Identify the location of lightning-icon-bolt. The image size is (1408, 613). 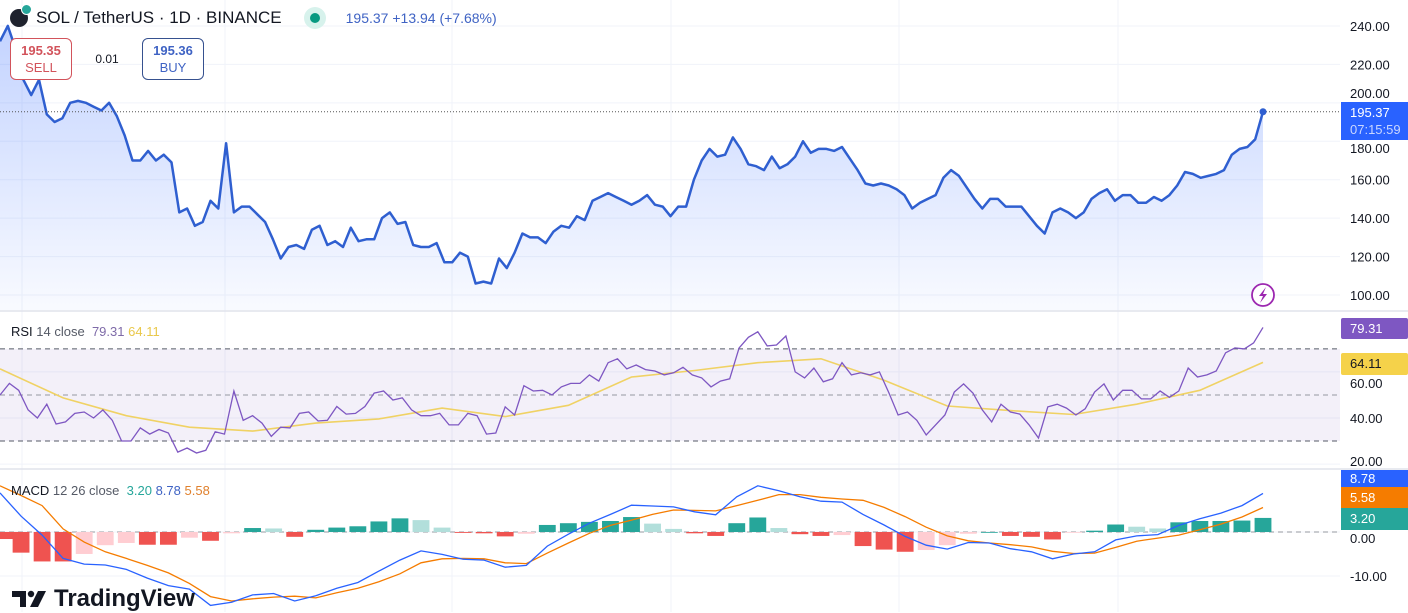
(1263, 295).